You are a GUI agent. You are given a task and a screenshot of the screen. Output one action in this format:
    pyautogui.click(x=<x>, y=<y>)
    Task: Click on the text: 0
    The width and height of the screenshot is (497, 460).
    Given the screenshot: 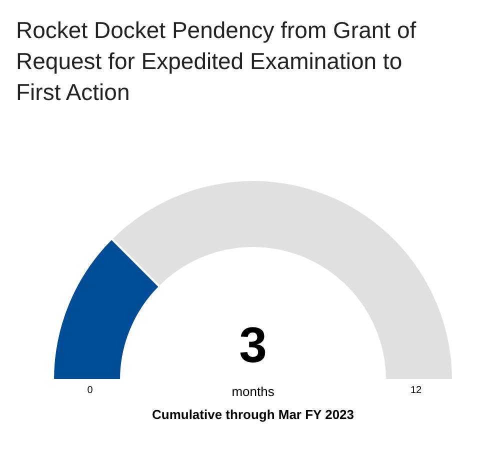 What is the action you would take?
    pyautogui.click(x=90, y=390)
    